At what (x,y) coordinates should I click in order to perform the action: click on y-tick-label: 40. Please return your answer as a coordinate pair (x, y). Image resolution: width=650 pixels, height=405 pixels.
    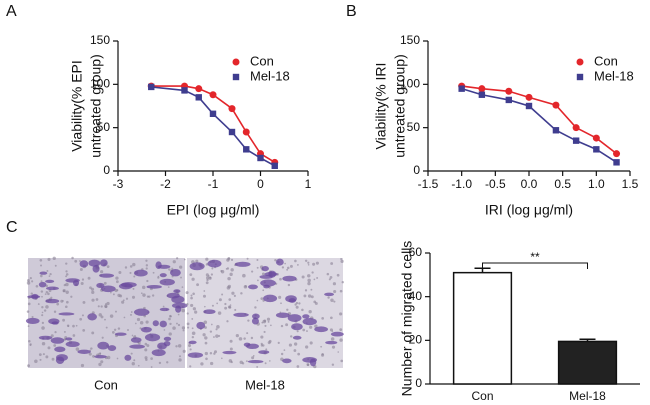
    Looking at the image, I should click on (416, 296).